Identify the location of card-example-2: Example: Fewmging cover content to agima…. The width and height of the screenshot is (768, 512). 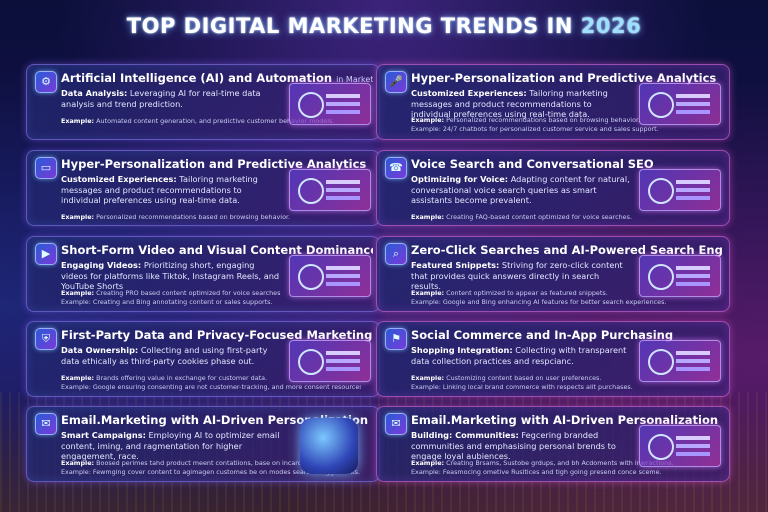
(211, 472).